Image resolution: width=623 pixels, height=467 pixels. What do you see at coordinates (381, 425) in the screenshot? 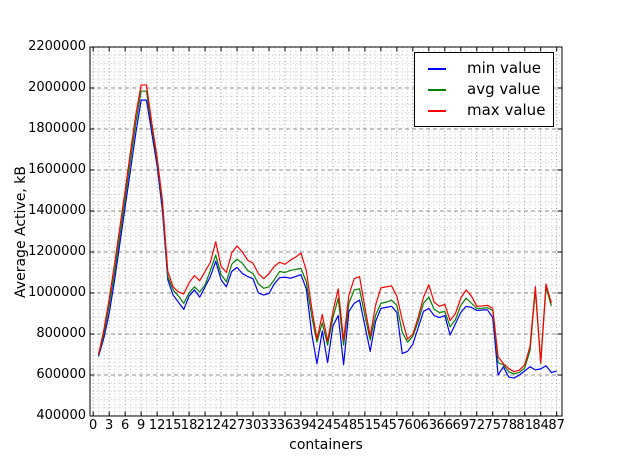
I see `x-tick-label: 54` at bounding box center [381, 425].